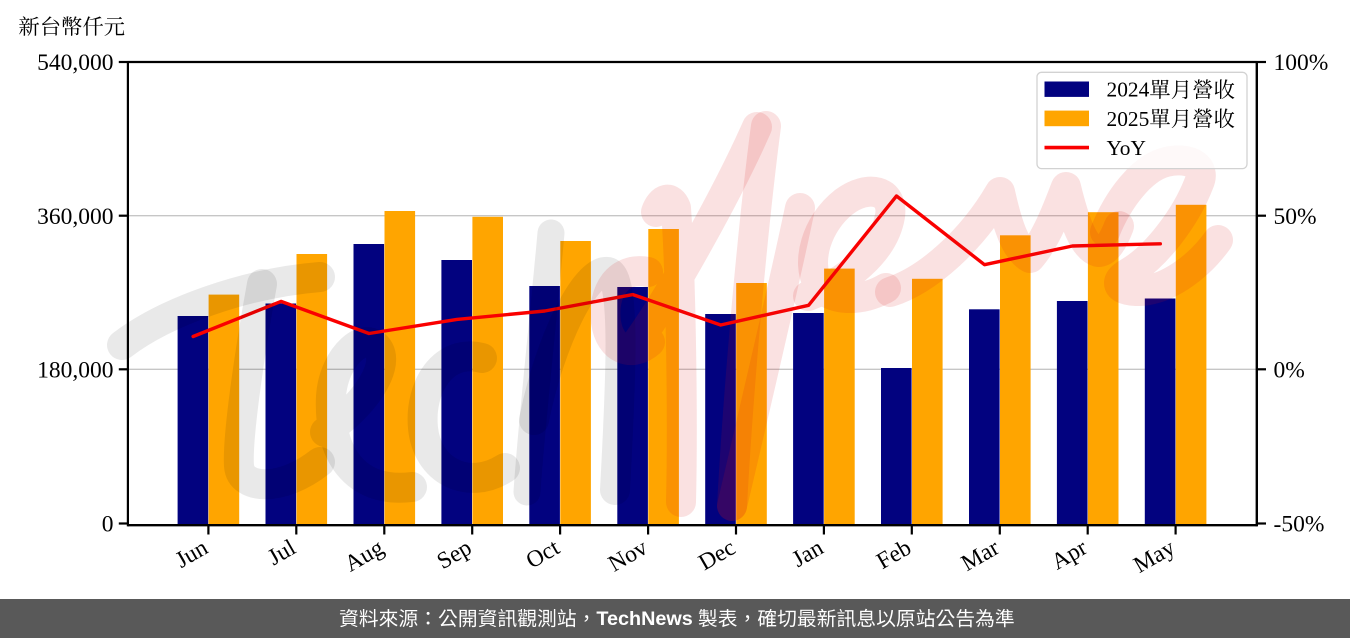 This screenshot has width=1350, height=638. I want to click on svg-text: 2024, so click(1128, 90).